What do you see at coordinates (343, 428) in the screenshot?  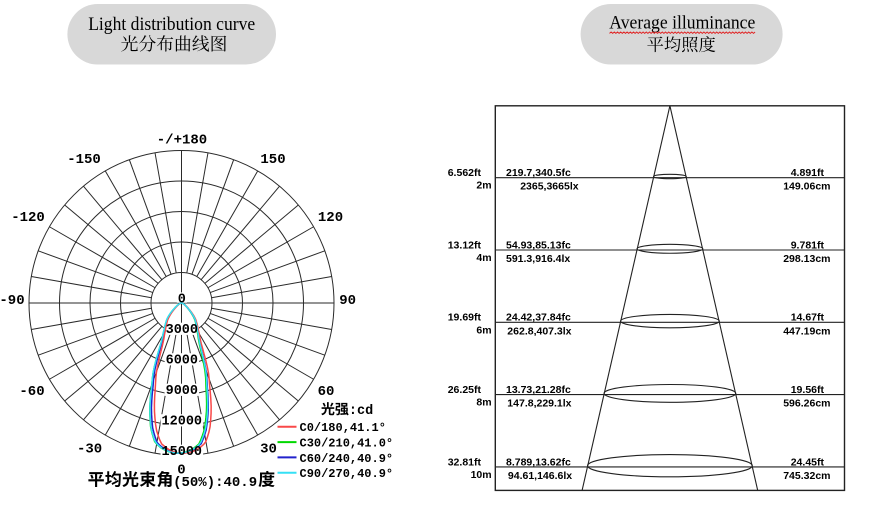 I see `svg-text: C0/180,41.1°` at bounding box center [343, 428].